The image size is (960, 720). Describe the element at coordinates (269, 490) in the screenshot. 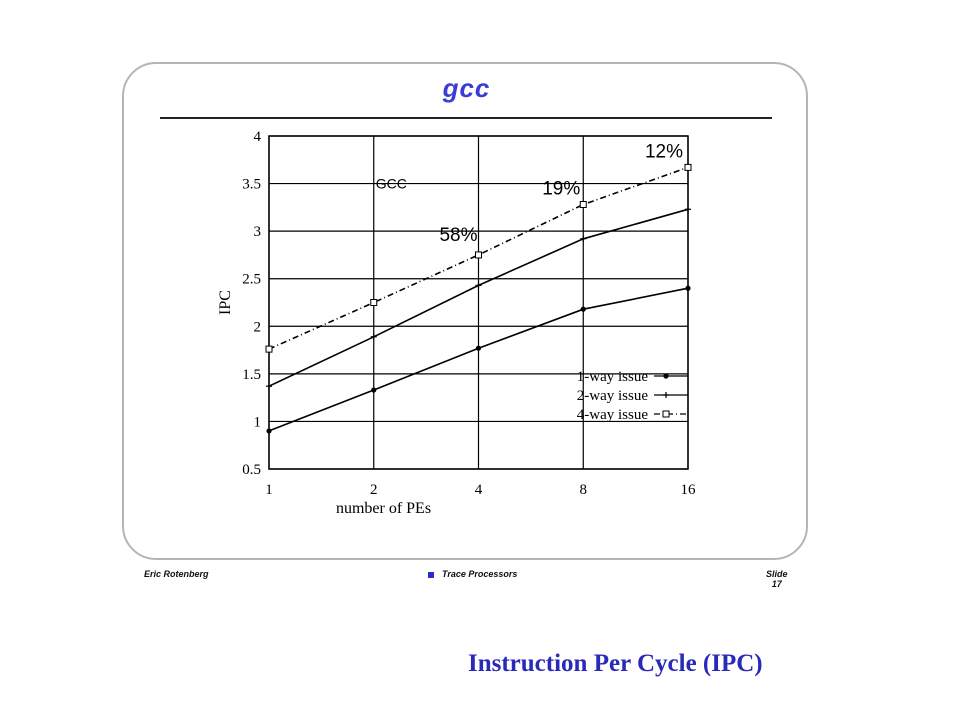

I see `x-tick-label: 1` at that location.